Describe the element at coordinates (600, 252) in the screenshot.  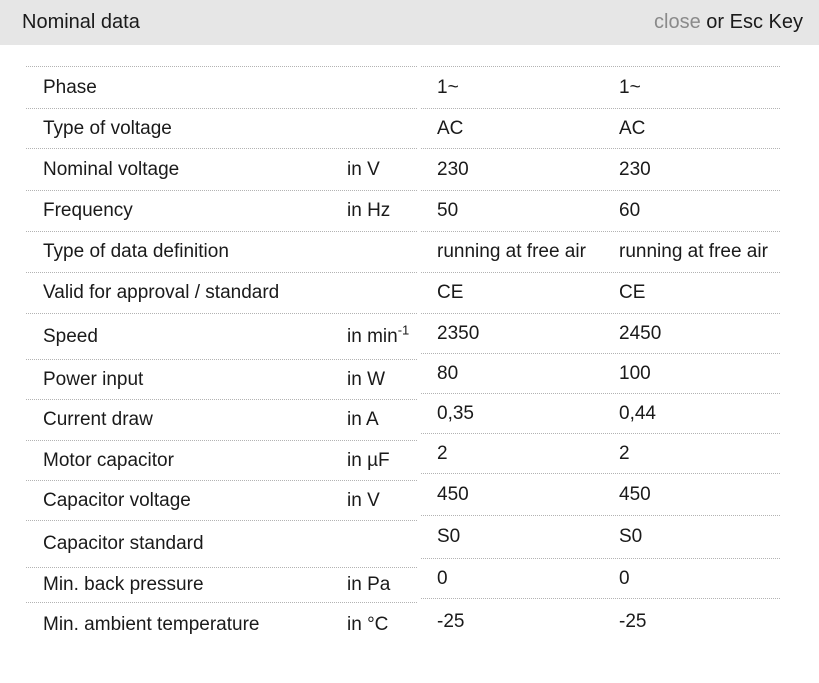
I see `table-row-values: running at free air running at free air` at that location.